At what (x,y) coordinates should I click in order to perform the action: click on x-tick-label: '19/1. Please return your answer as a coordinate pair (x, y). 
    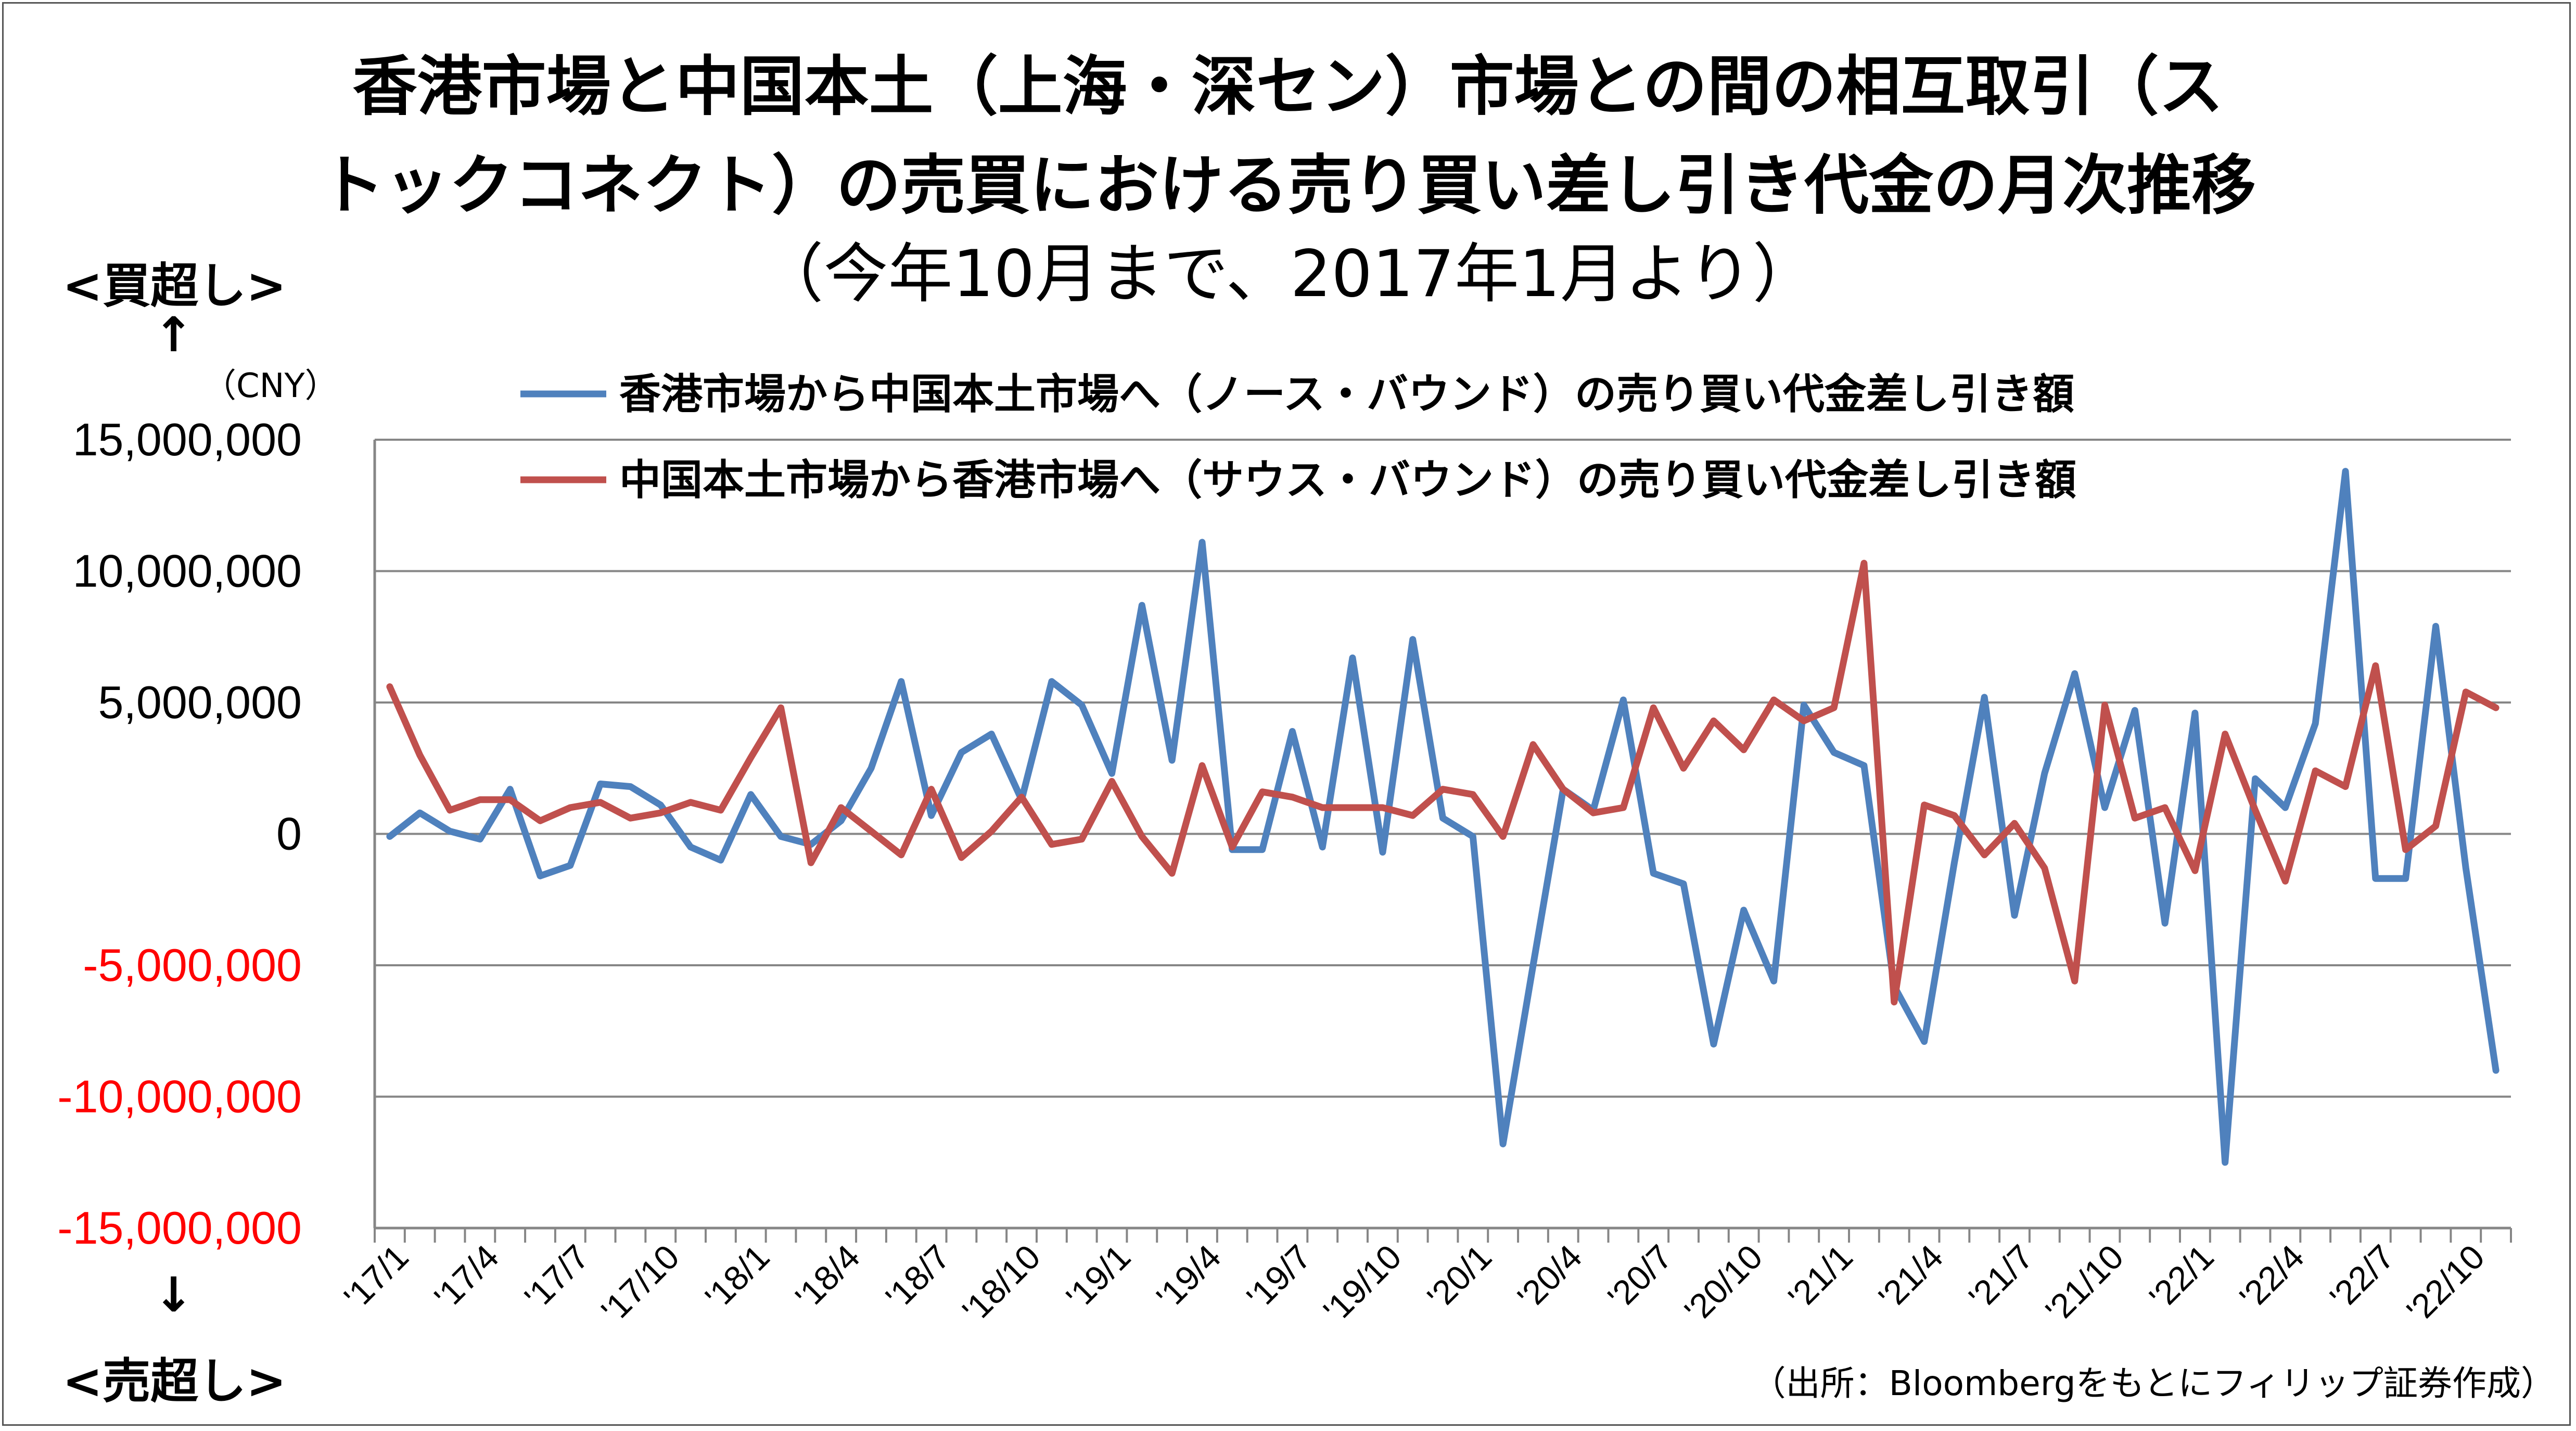
    Looking at the image, I should click on (1098, 1277).